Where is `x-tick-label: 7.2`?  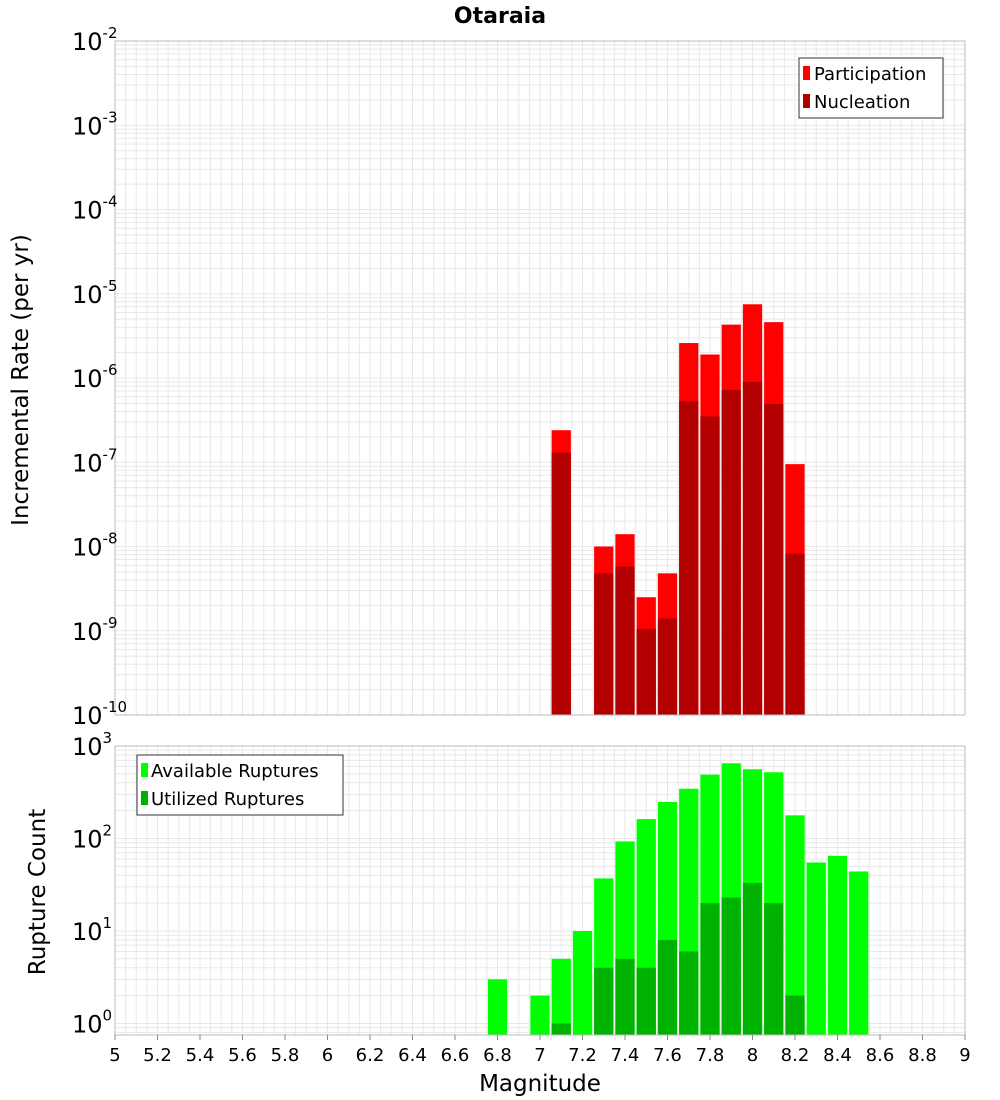 x-tick-label: 7.2 is located at coordinates (582, 1055).